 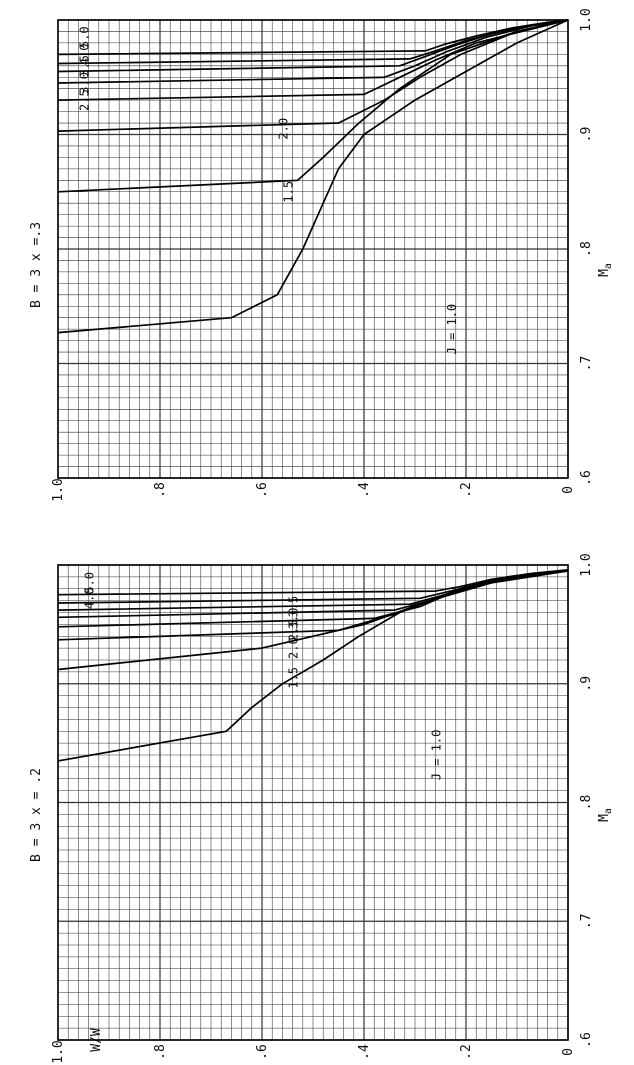 What do you see at coordinates (605, 270) in the screenshot?
I see `chart2-xlabel: Ma` at bounding box center [605, 270].